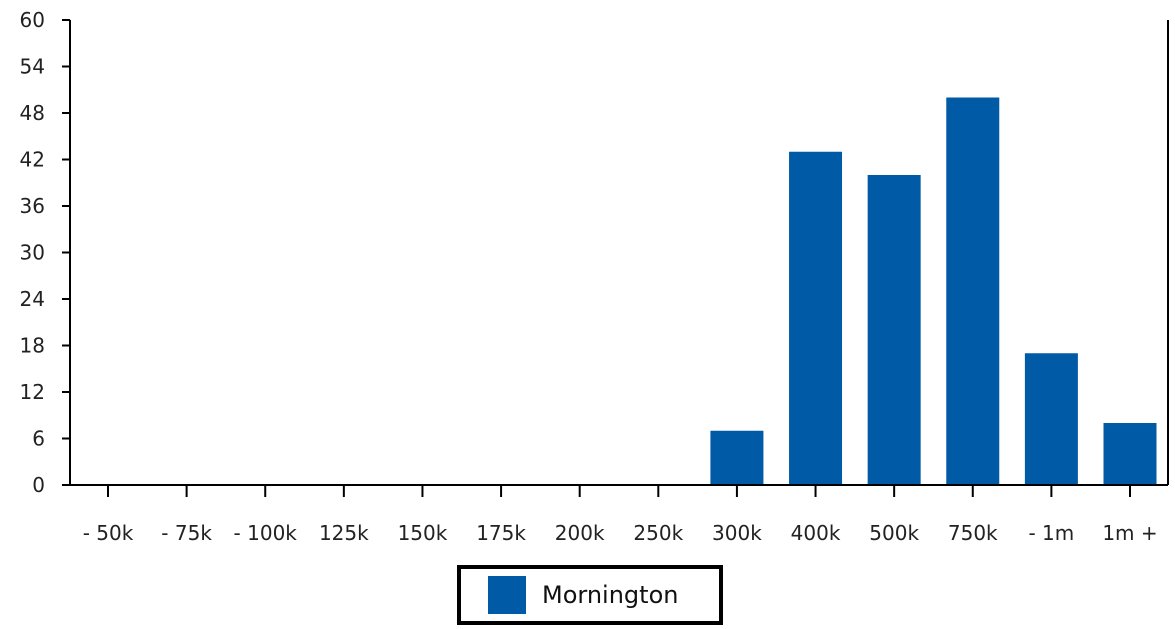 Image resolution: width=1175 pixels, height=629 pixels. What do you see at coordinates (32, 67) in the screenshot?
I see `y-tick-label: 54` at bounding box center [32, 67].